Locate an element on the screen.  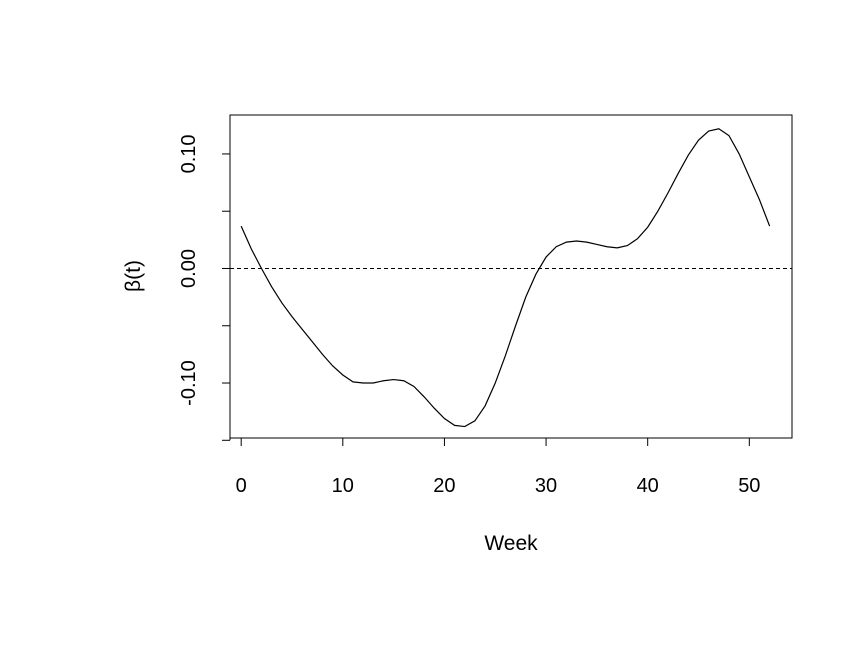
x-tick-label: 50 is located at coordinates (749, 486).